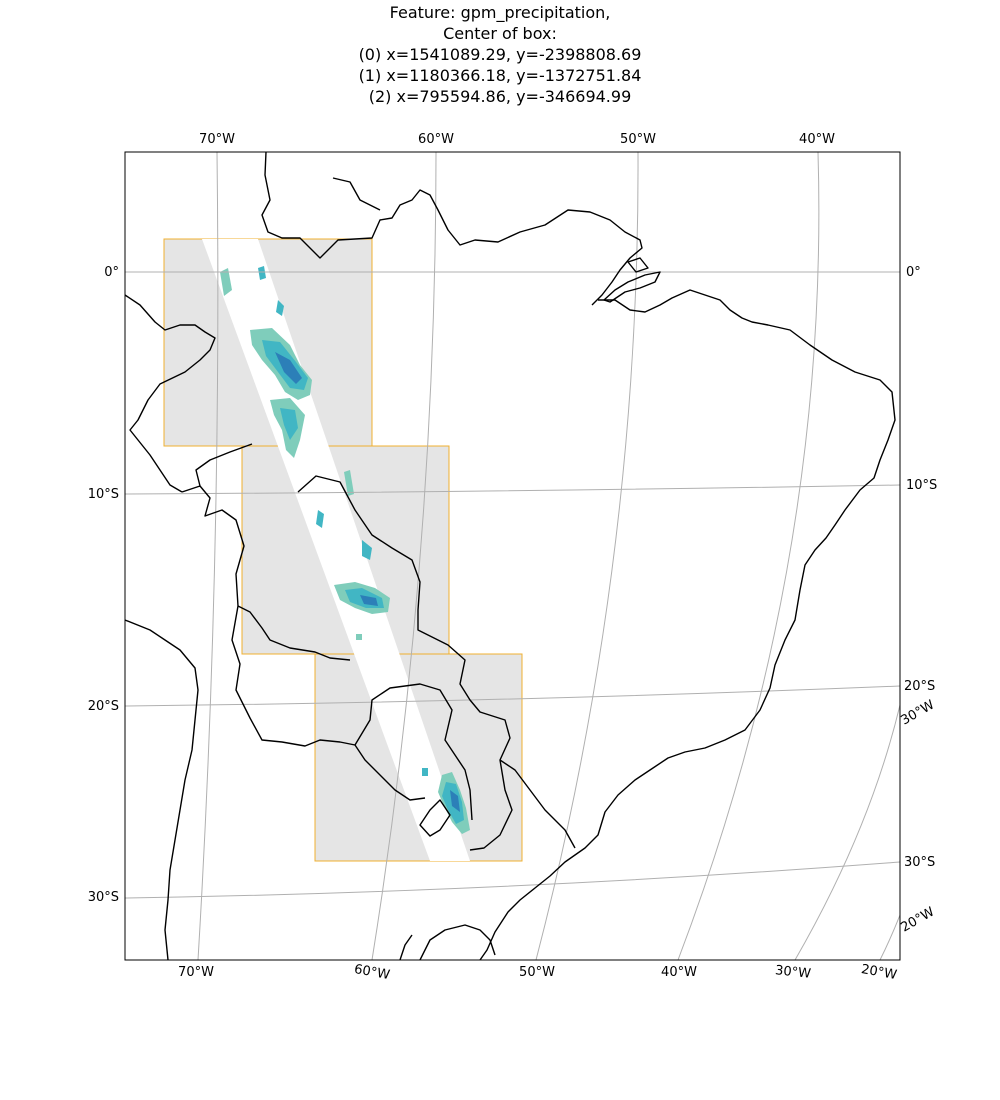  Describe the element at coordinates (918, 712) in the screenshot. I see `label-right-30w: 30°W` at that location.